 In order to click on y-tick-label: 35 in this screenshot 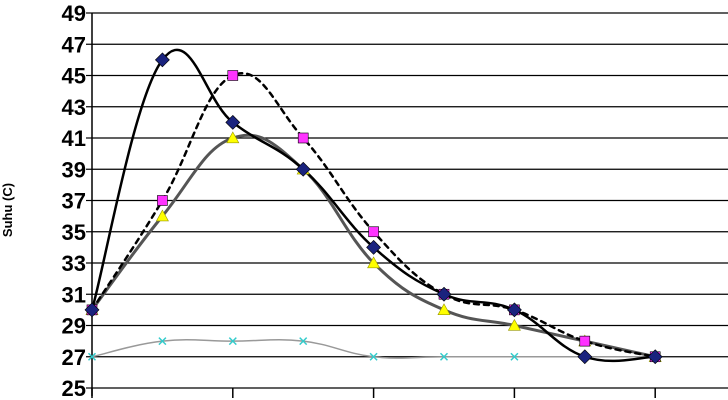, I will do `click(74, 232)`.